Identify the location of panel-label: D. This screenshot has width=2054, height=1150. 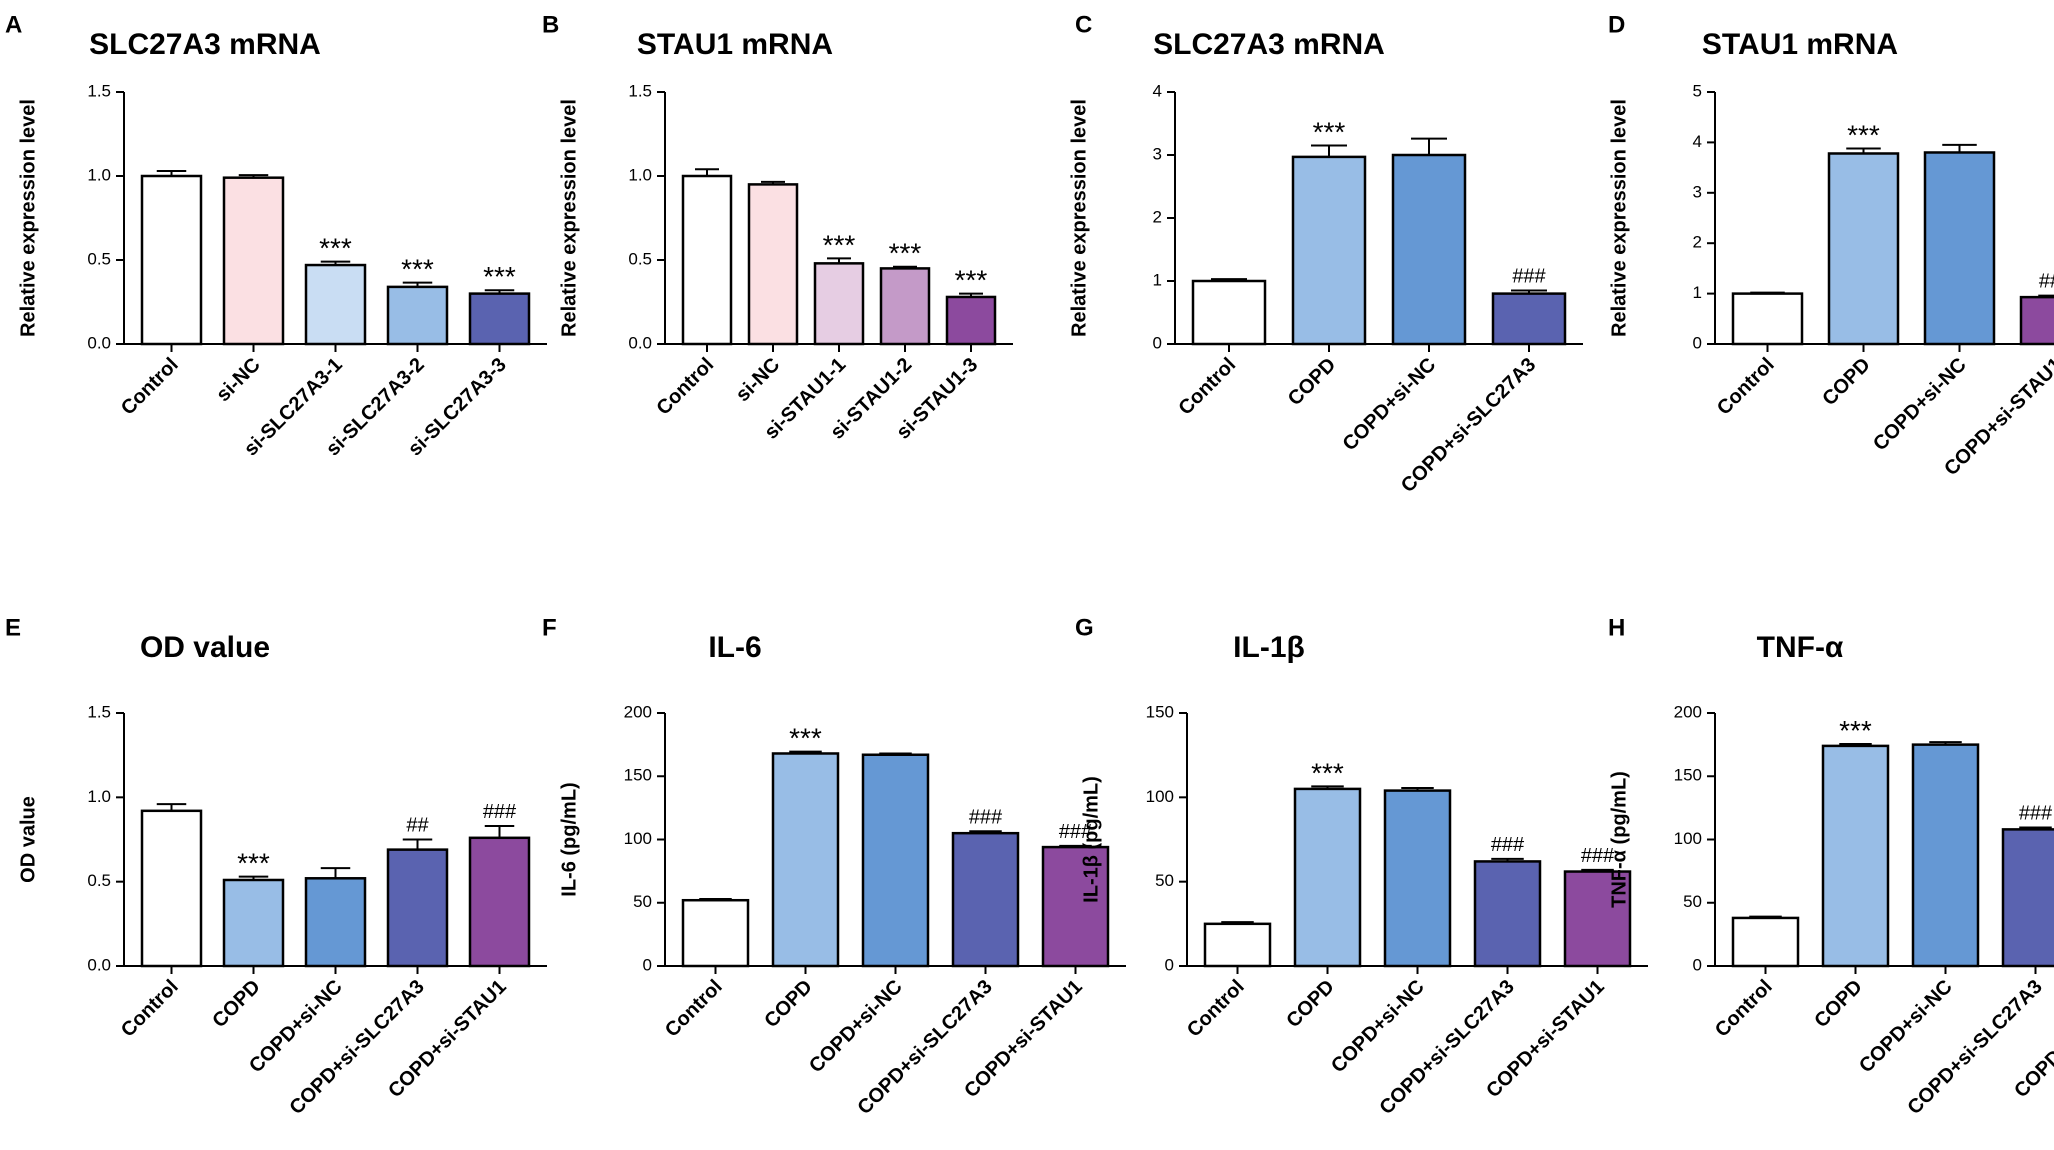
(1616, 24).